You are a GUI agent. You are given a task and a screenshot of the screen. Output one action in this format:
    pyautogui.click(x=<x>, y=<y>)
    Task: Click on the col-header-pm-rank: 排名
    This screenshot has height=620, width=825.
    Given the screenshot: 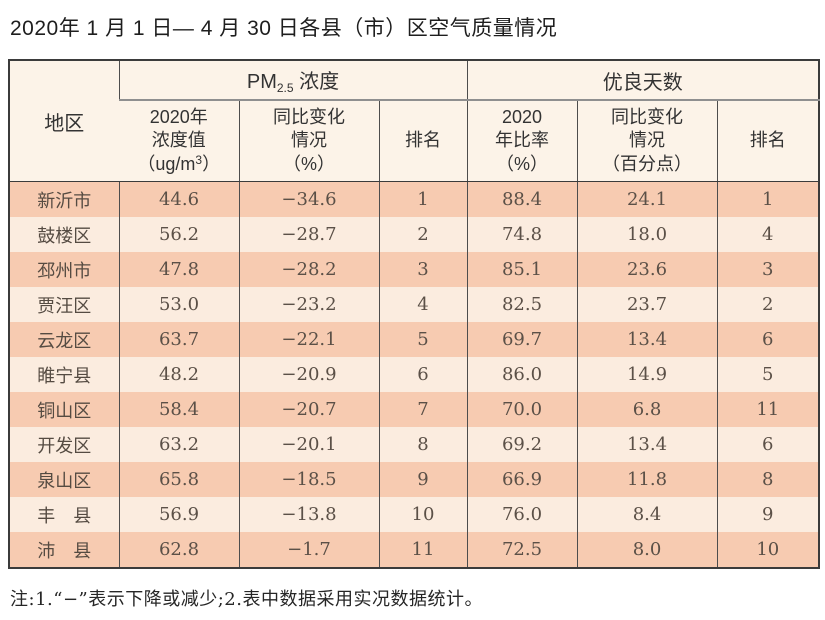 What is the action you would take?
    pyautogui.click(x=423, y=141)
    